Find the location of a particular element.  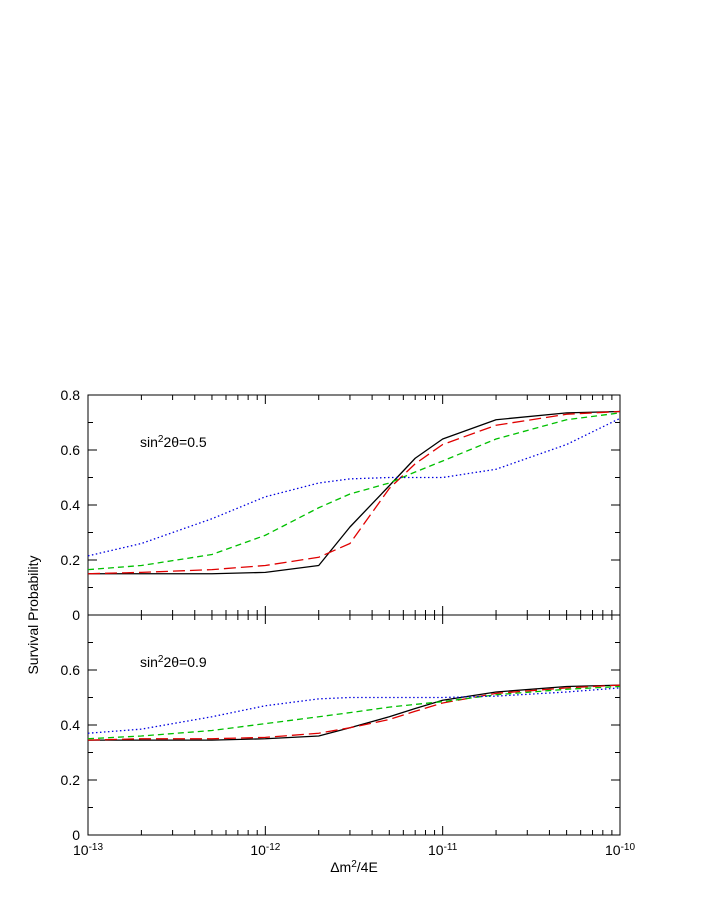

x-tick-label: 10-11 is located at coordinates (443, 850).